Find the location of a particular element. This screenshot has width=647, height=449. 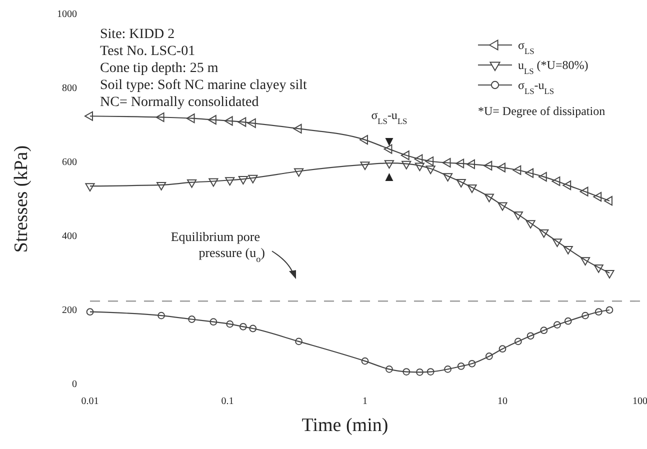

ref-line-label: Equilibrium pore pressure (u$_{o}$) is located at coordinates (217, 246).